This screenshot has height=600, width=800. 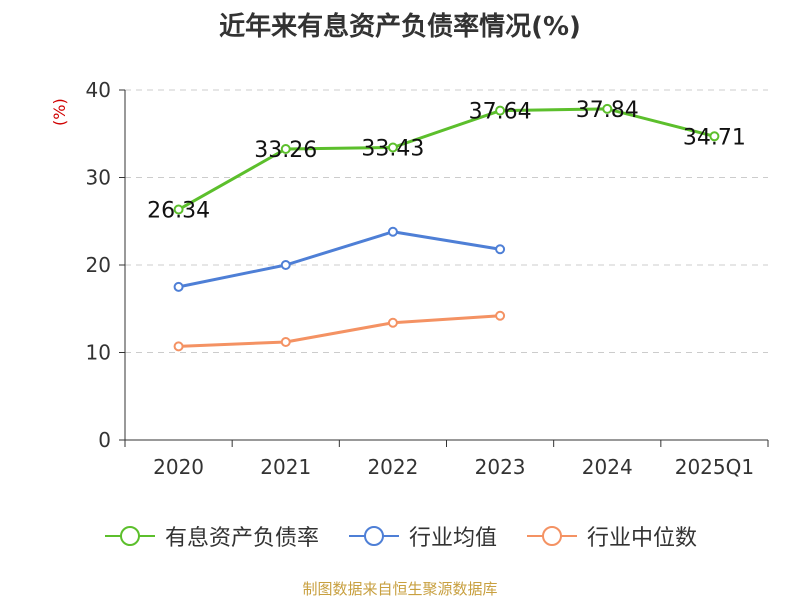 I want to click on data-source-note: 制图数据来自恒生聚源数据库, so click(x=400, y=589).